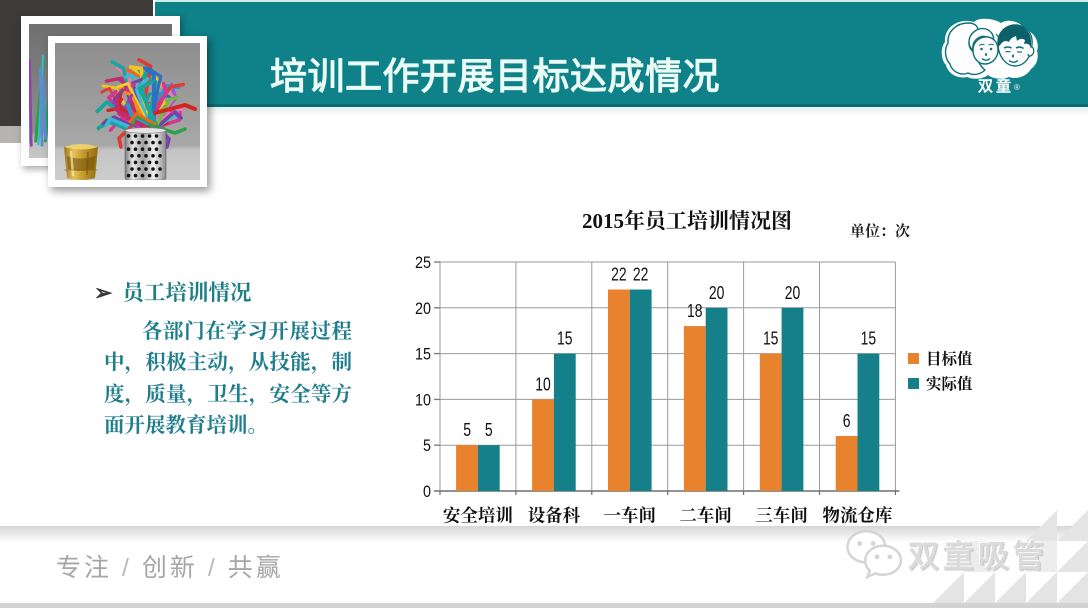 The image size is (1088, 608). I want to click on svg-text: 18, so click(695, 311).